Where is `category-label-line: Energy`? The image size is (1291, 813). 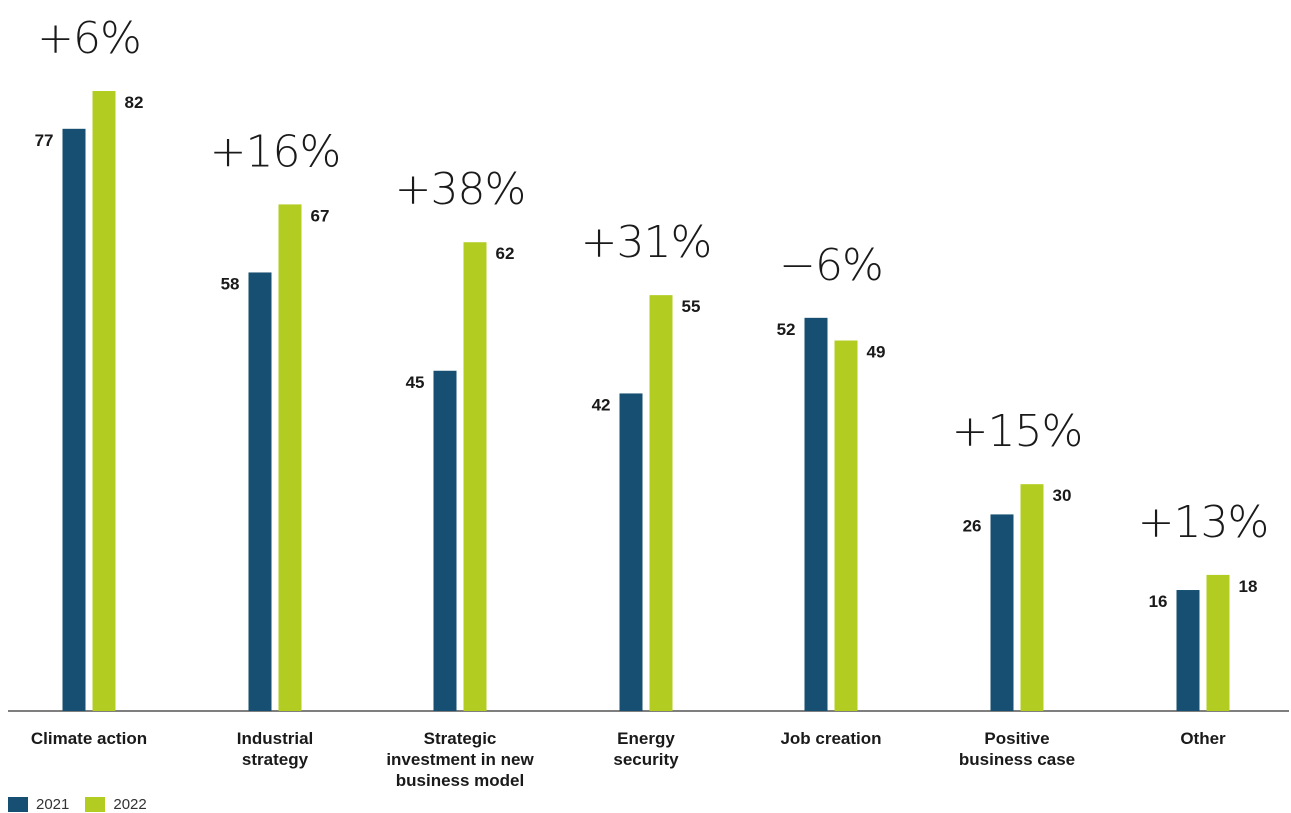
category-label-line: Energy is located at coordinates (646, 738).